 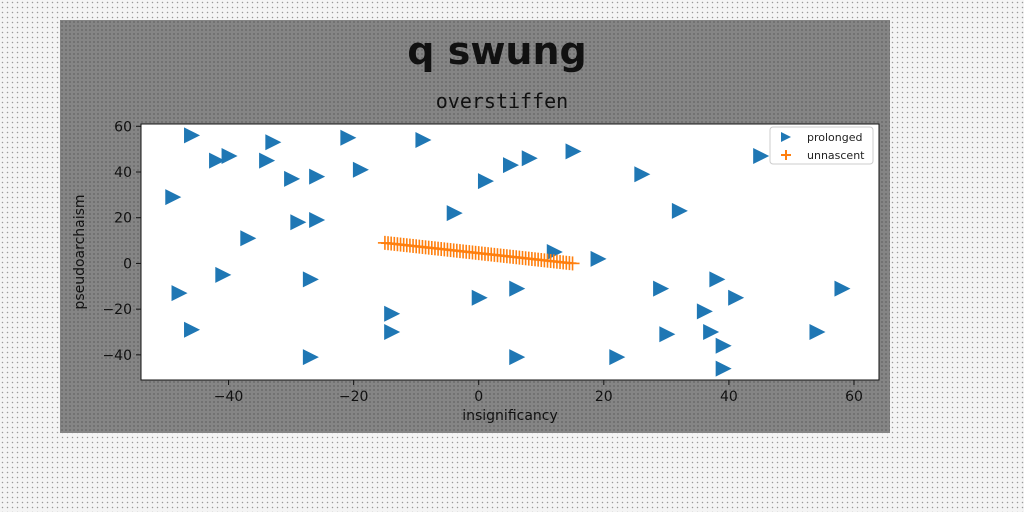 I want to click on x-tick-label: 40, so click(x=729, y=397).